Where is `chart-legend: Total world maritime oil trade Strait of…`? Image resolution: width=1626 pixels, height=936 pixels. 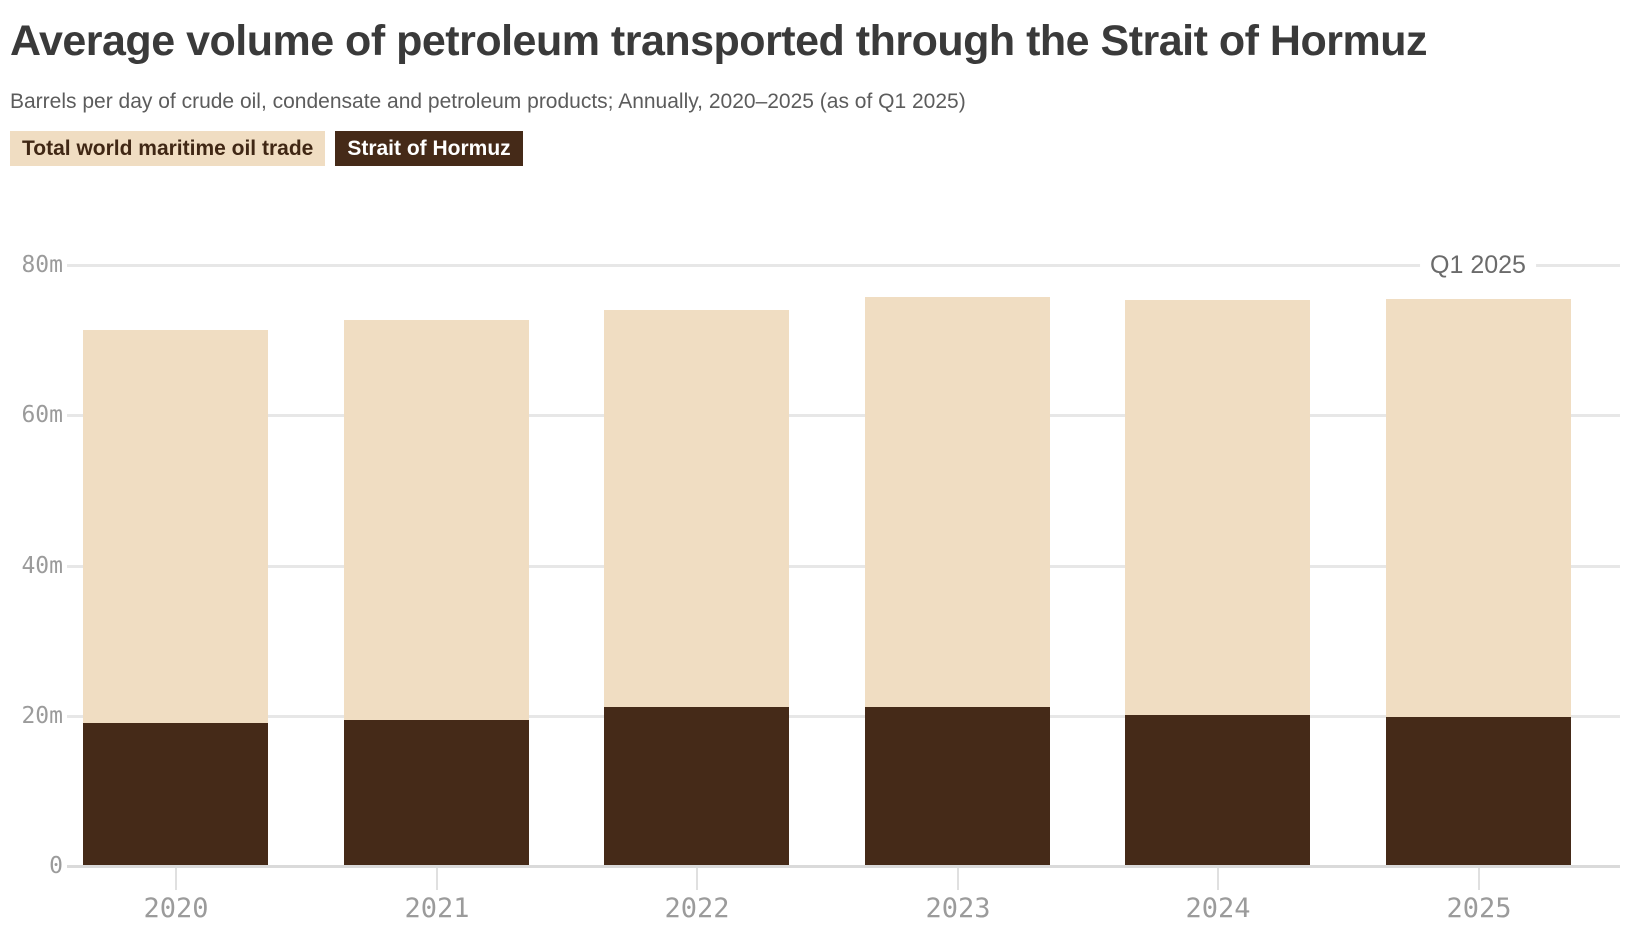
chart-legend: Total world maritime oil trade Strait of… is located at coordinates (810, 148).